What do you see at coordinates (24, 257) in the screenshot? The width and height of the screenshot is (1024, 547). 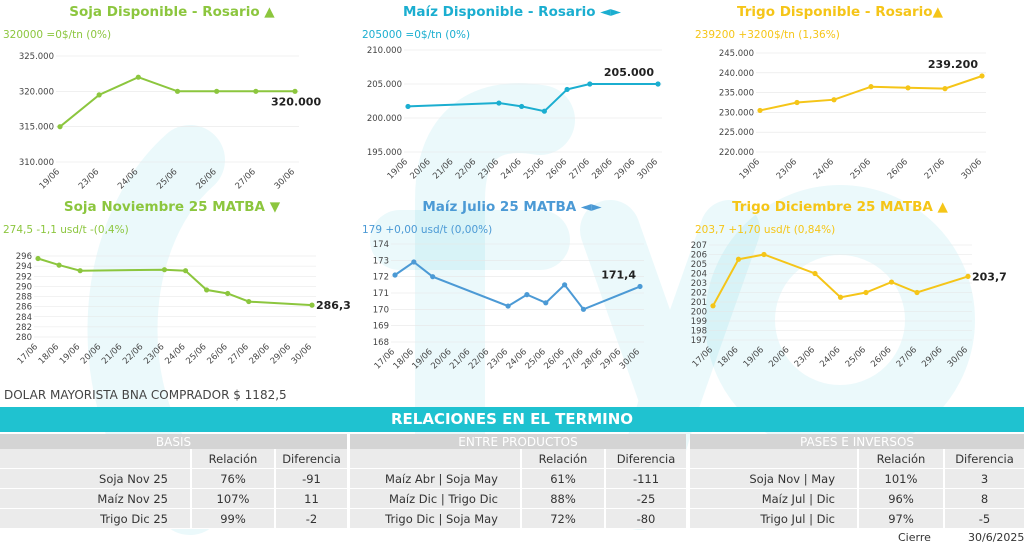 I see `y-tick-label: 296` at bounding box center [24, 257].